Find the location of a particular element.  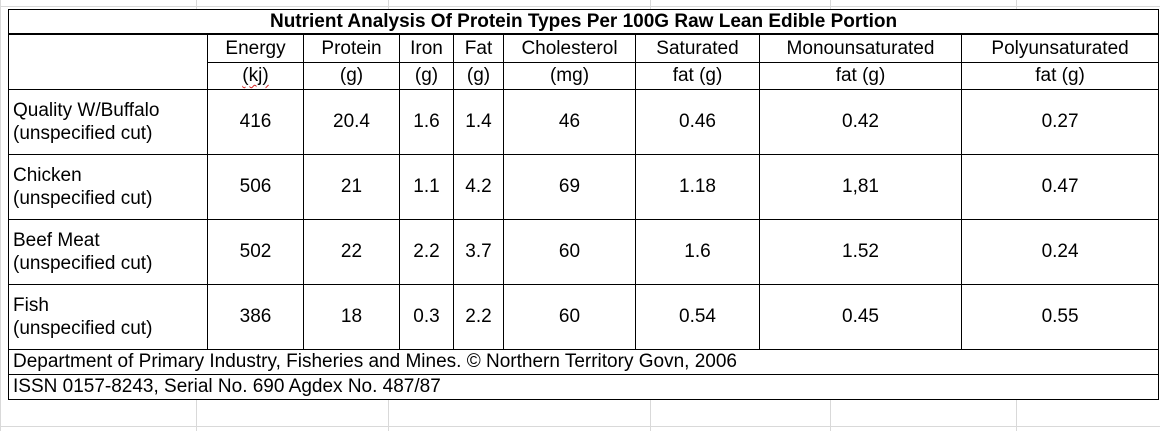

row-name: Quality W/Buffalo is located at coordinates (86, 110).